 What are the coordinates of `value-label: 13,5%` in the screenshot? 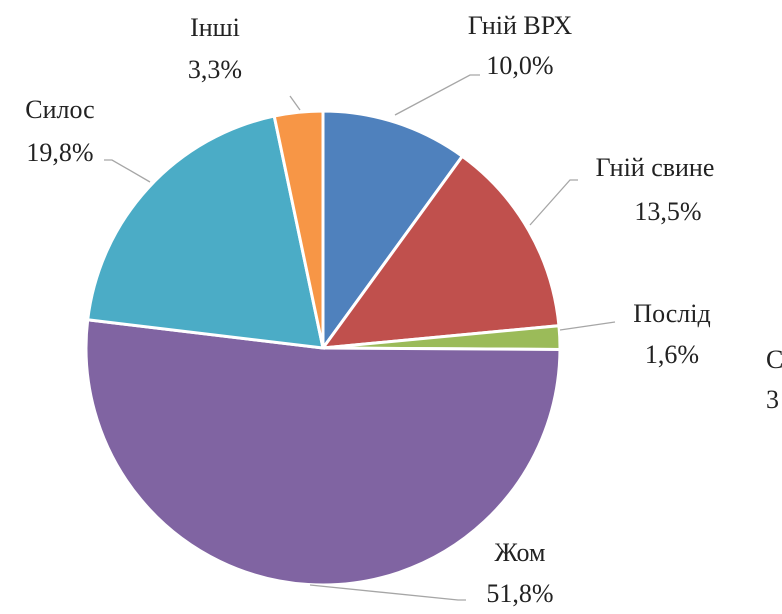 It's located at (667, 211).